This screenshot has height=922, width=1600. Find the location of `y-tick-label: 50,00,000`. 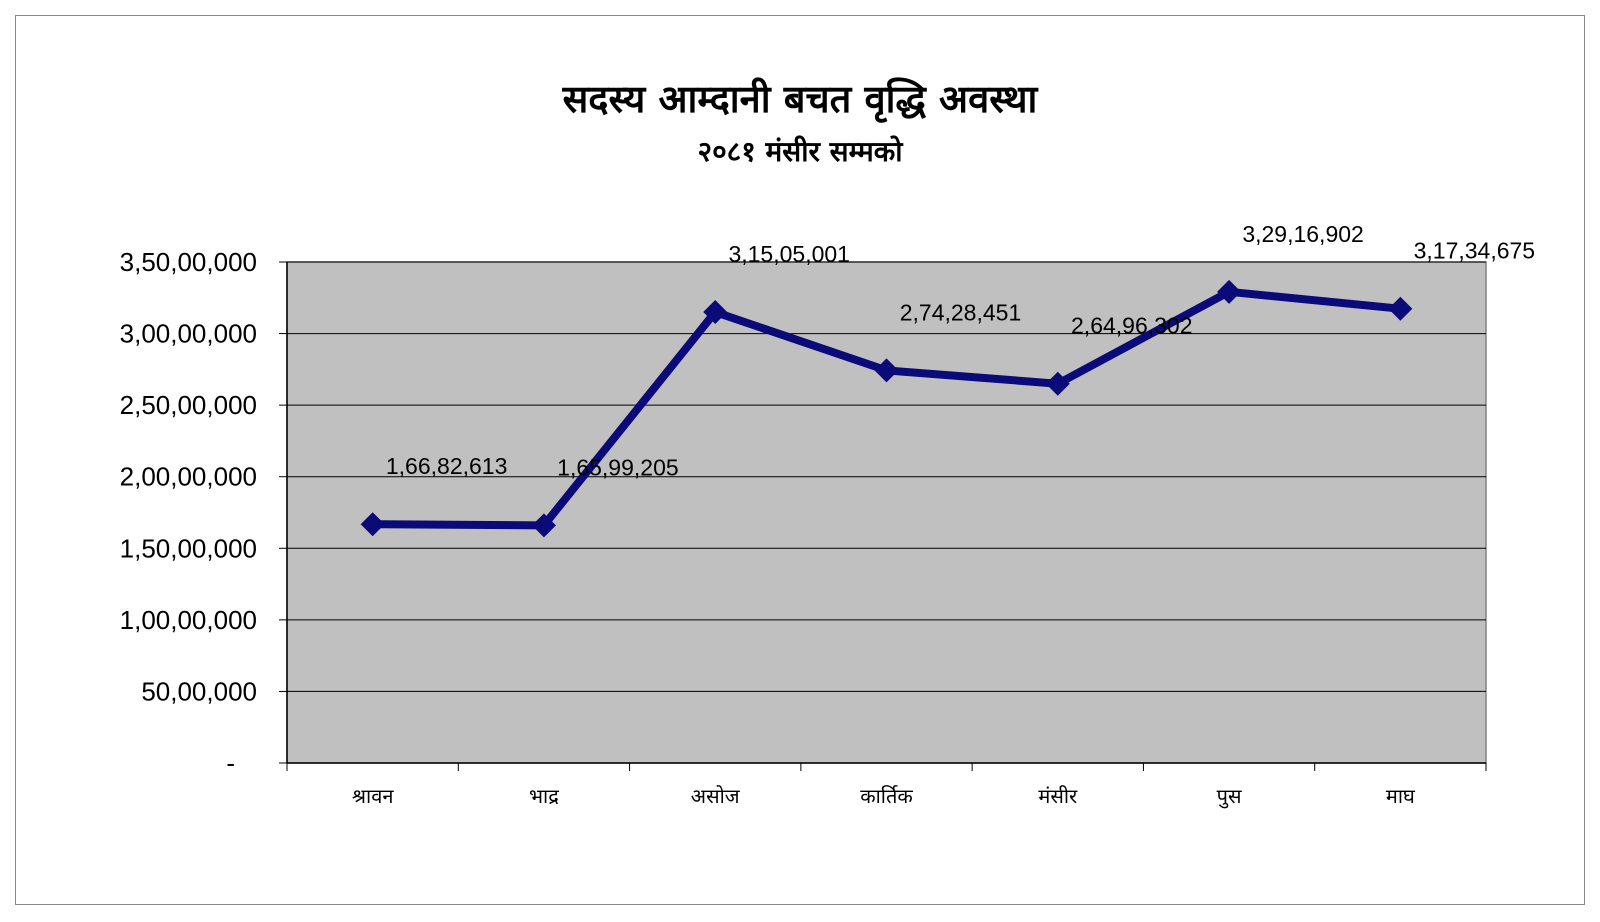

y-tick-label: 50,00,000 is located at coordinates (199, 691).